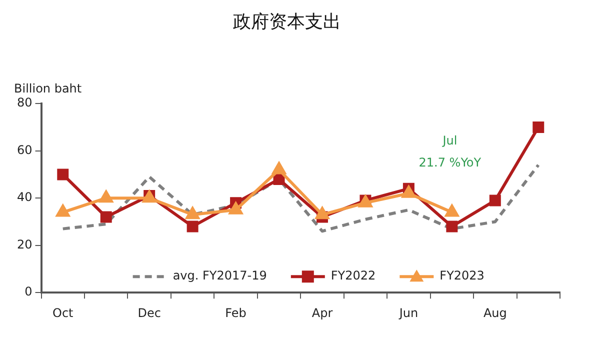 The image size is (600, 339). What do you see at coordinates (353, 275) in the screenshot?
I see `legend-label: FY2022` at bounding box center [353, 275].